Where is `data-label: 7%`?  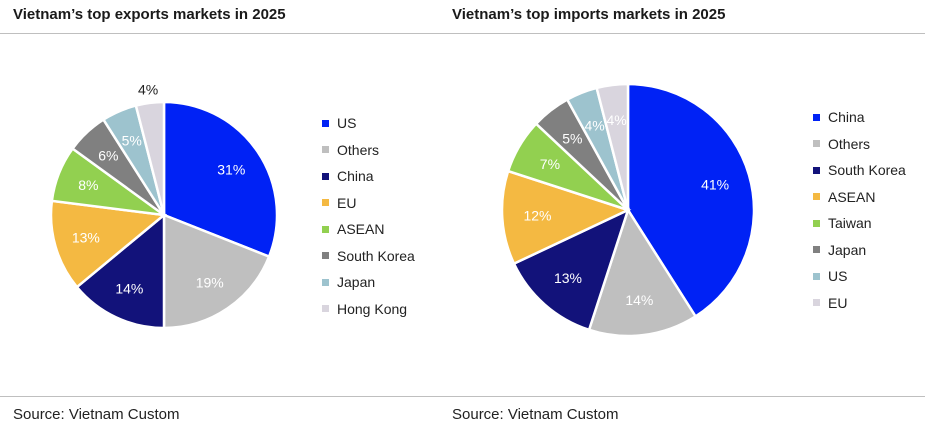 data-label: 7% is located at coordinates (550, 164).